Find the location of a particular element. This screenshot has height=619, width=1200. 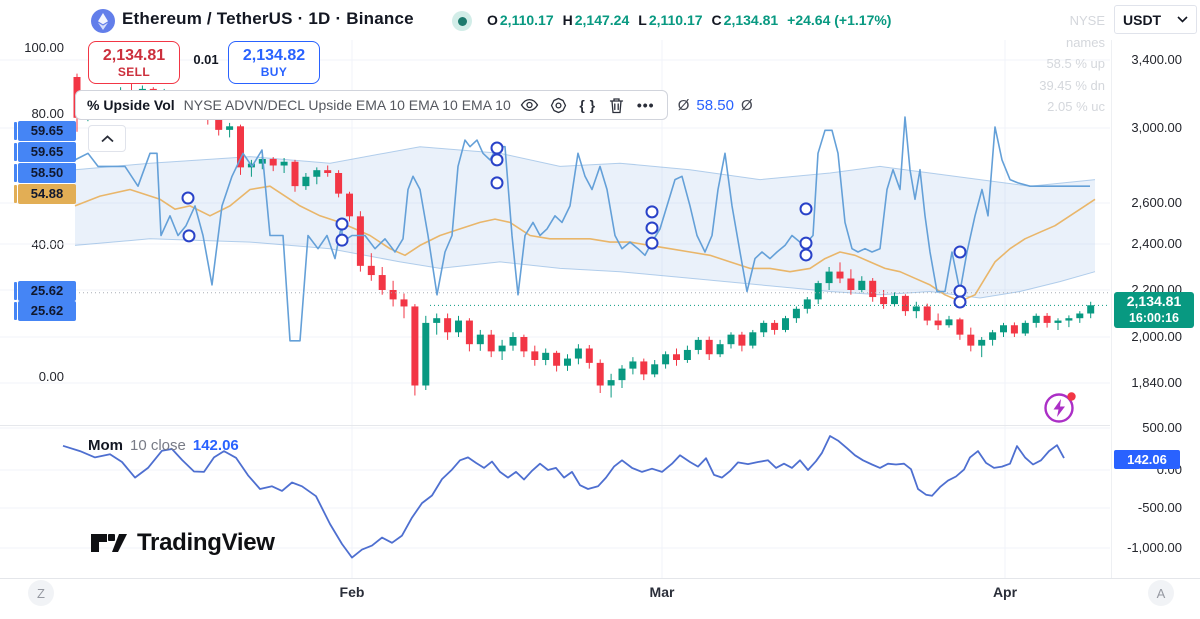

axis-label: 40.00 is located at coordinates (47, 245).